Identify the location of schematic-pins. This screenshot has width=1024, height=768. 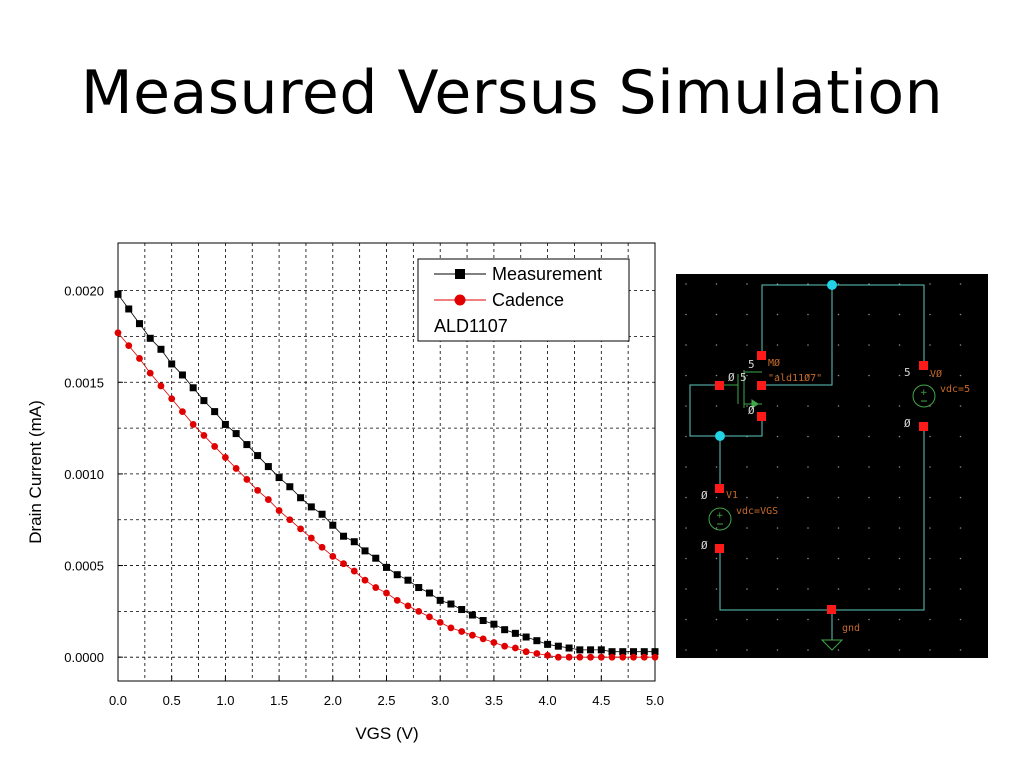
(821, 482).